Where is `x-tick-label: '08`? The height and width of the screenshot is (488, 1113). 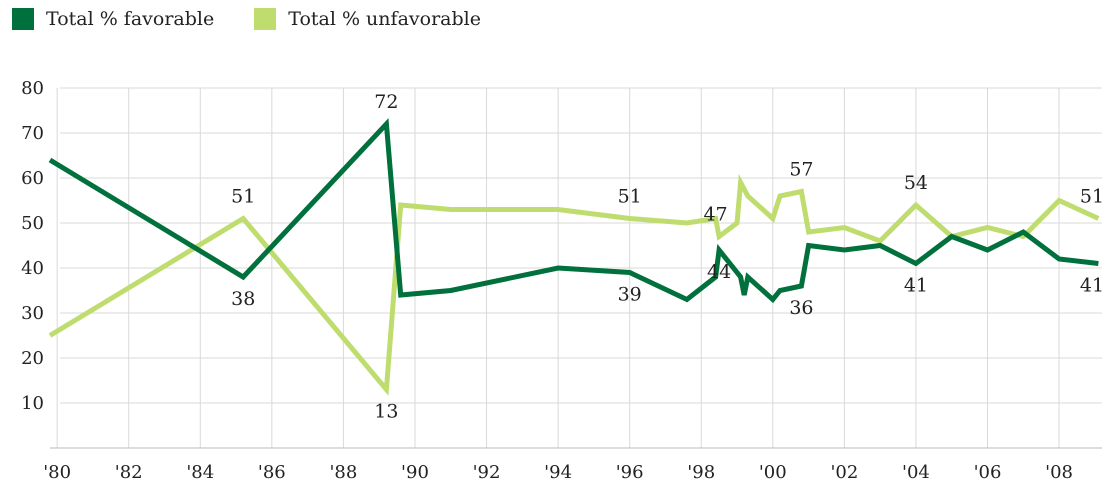 x-tick-label: '08 is located at coordinates (1059, 472).